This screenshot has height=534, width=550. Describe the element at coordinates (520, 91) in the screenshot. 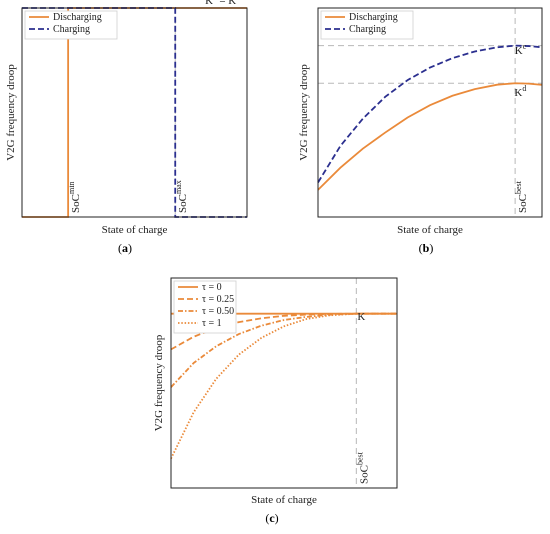

I see `annotation-1: Kd` at that location.